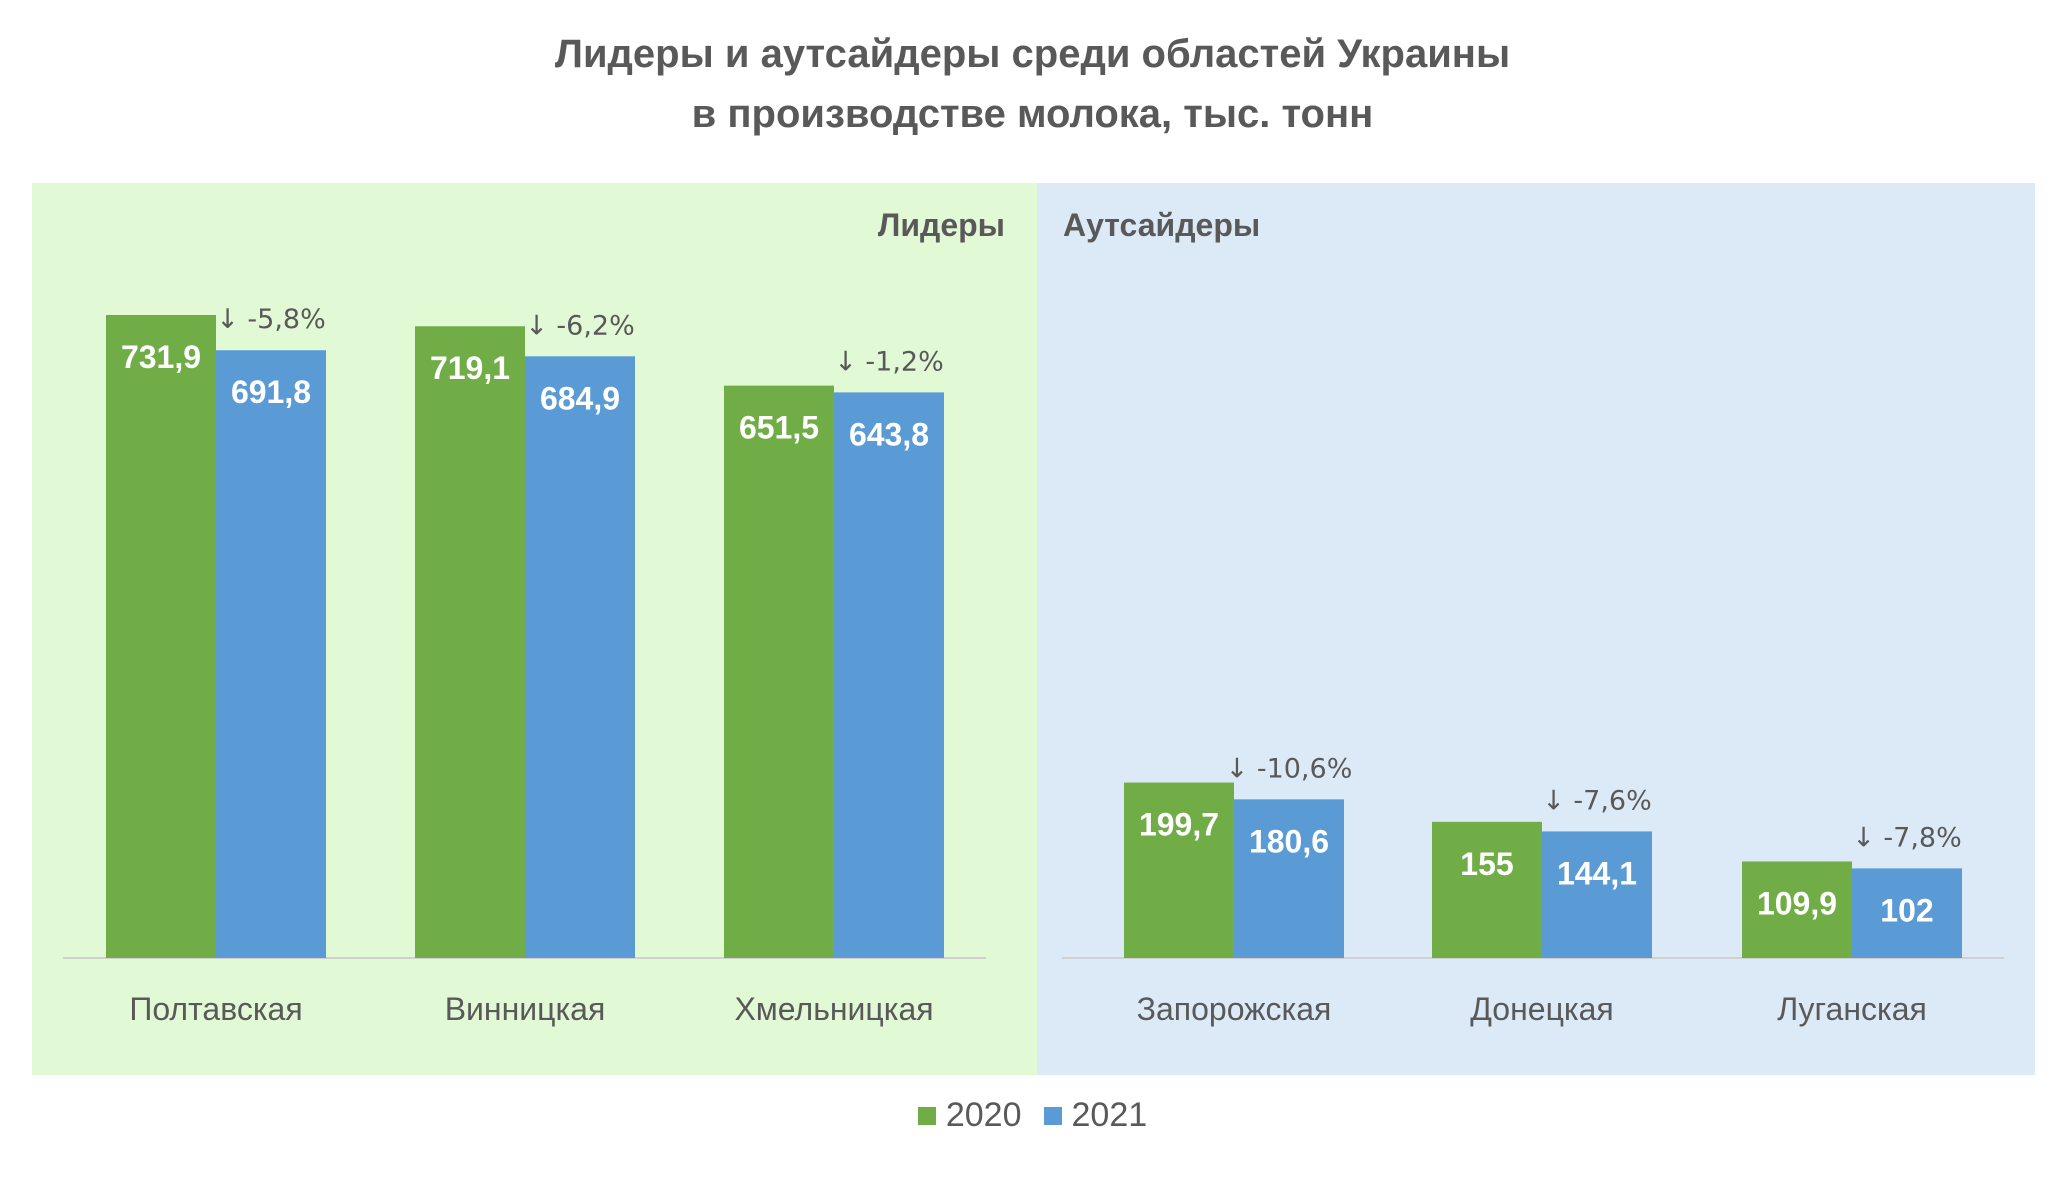 The image size is (2065, 1195). I want to click on outsiders-panel-label: Аутсайдеры, so click(1161, 225).